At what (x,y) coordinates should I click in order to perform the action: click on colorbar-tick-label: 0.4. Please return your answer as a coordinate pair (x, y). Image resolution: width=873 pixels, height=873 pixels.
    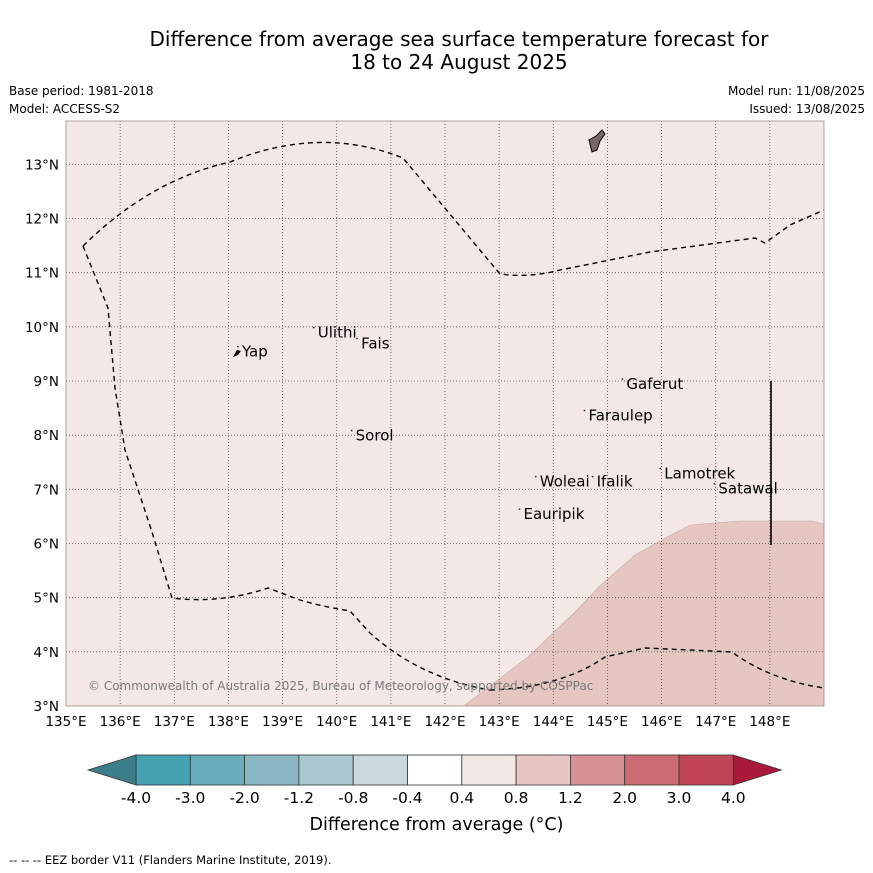
    Looking at the image, I should click on (461, 798).